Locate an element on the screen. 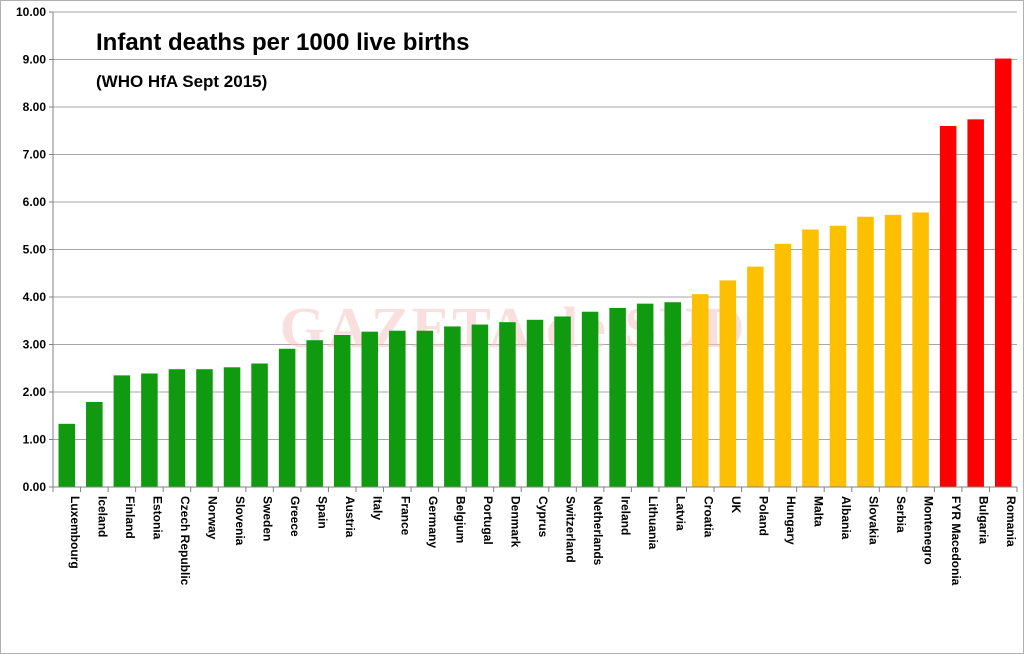  y-tick-label: 4.00 is located at coordinates (35, 297).